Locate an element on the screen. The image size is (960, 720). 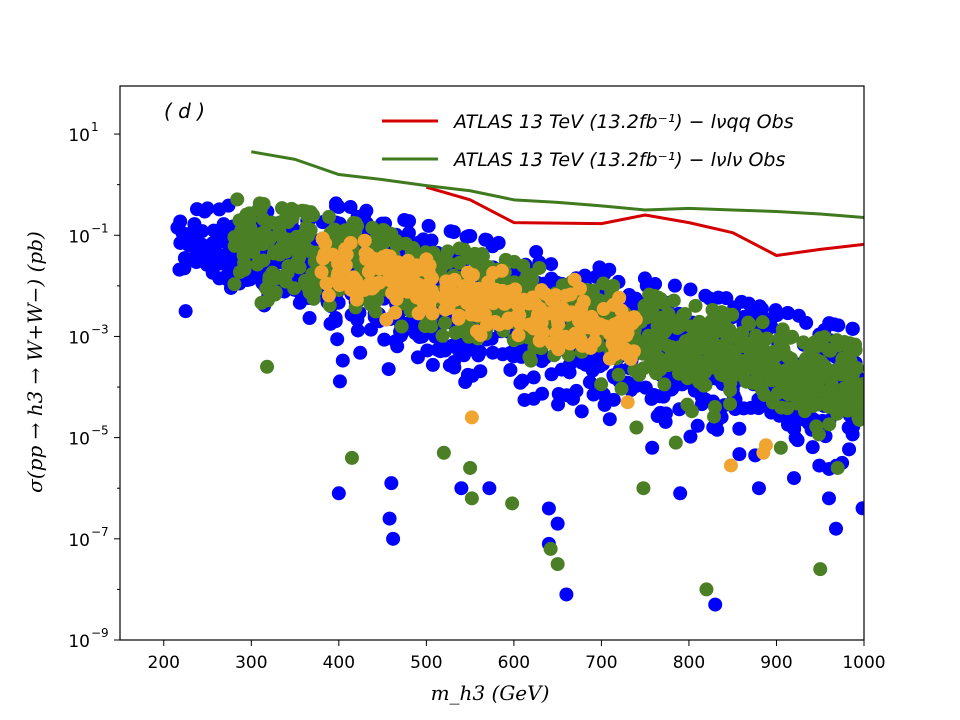
x-tick-label: 600 is located at coordinates (514, 663).